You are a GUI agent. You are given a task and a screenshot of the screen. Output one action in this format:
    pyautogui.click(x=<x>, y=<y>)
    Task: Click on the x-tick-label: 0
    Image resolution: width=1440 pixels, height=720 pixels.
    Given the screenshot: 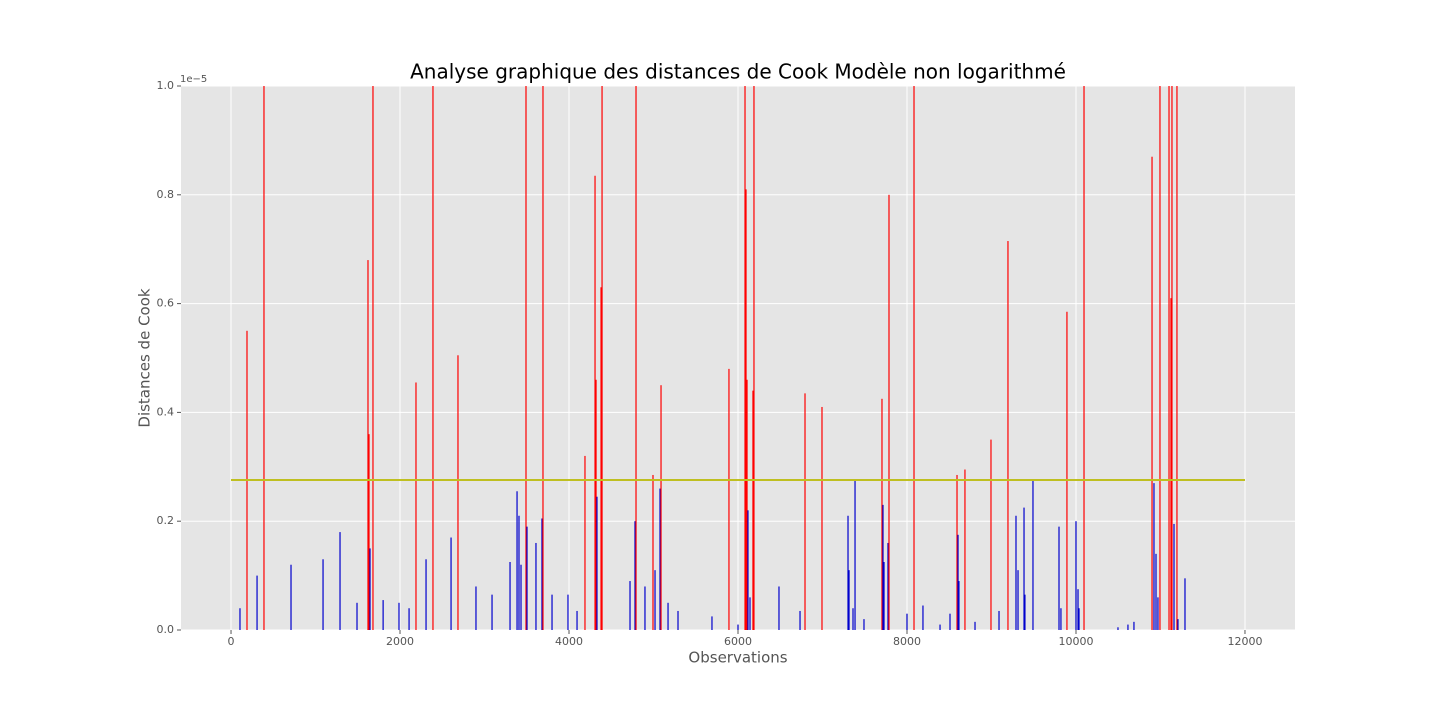 What is the action you would take?
    pyautogui.click(x=231, y=641)
    